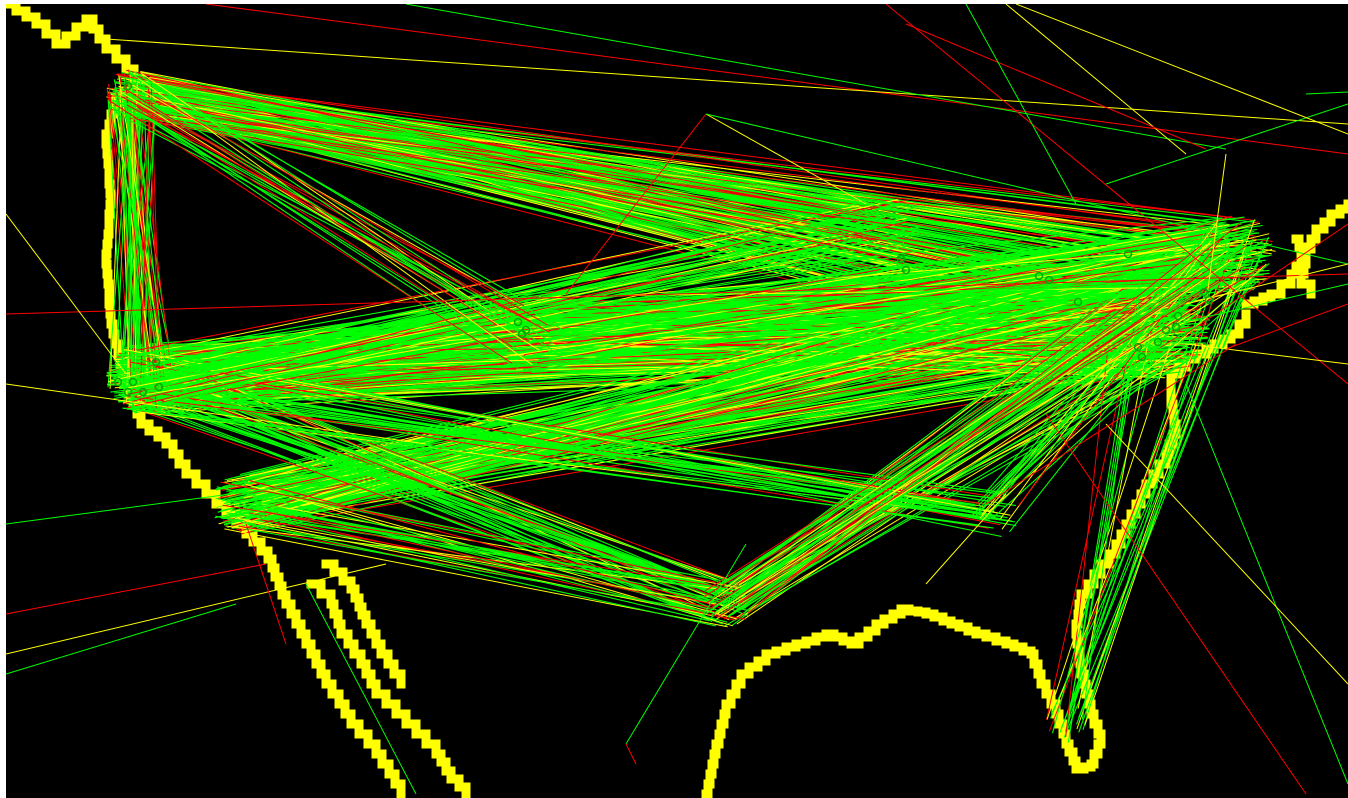 This screenshot has height=798, width=1348. Describe the element at coordinates (1303, 266) in the screenshot. I see `east-detail-coastline` at that location.